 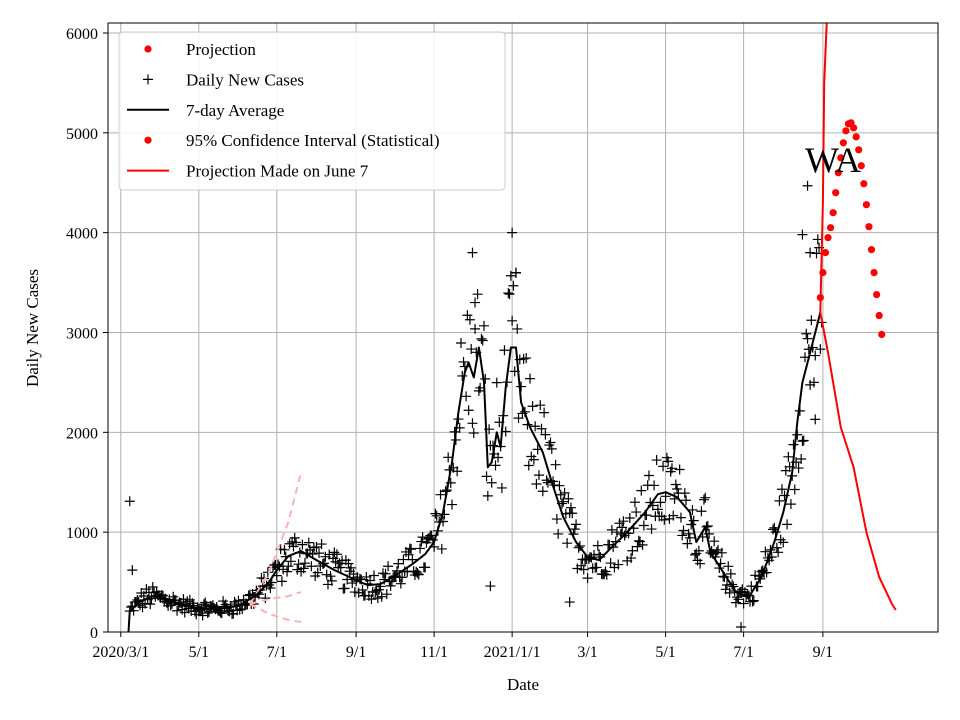 I want to click on x-tick-label: 3/1, so click(x=587, y=652).